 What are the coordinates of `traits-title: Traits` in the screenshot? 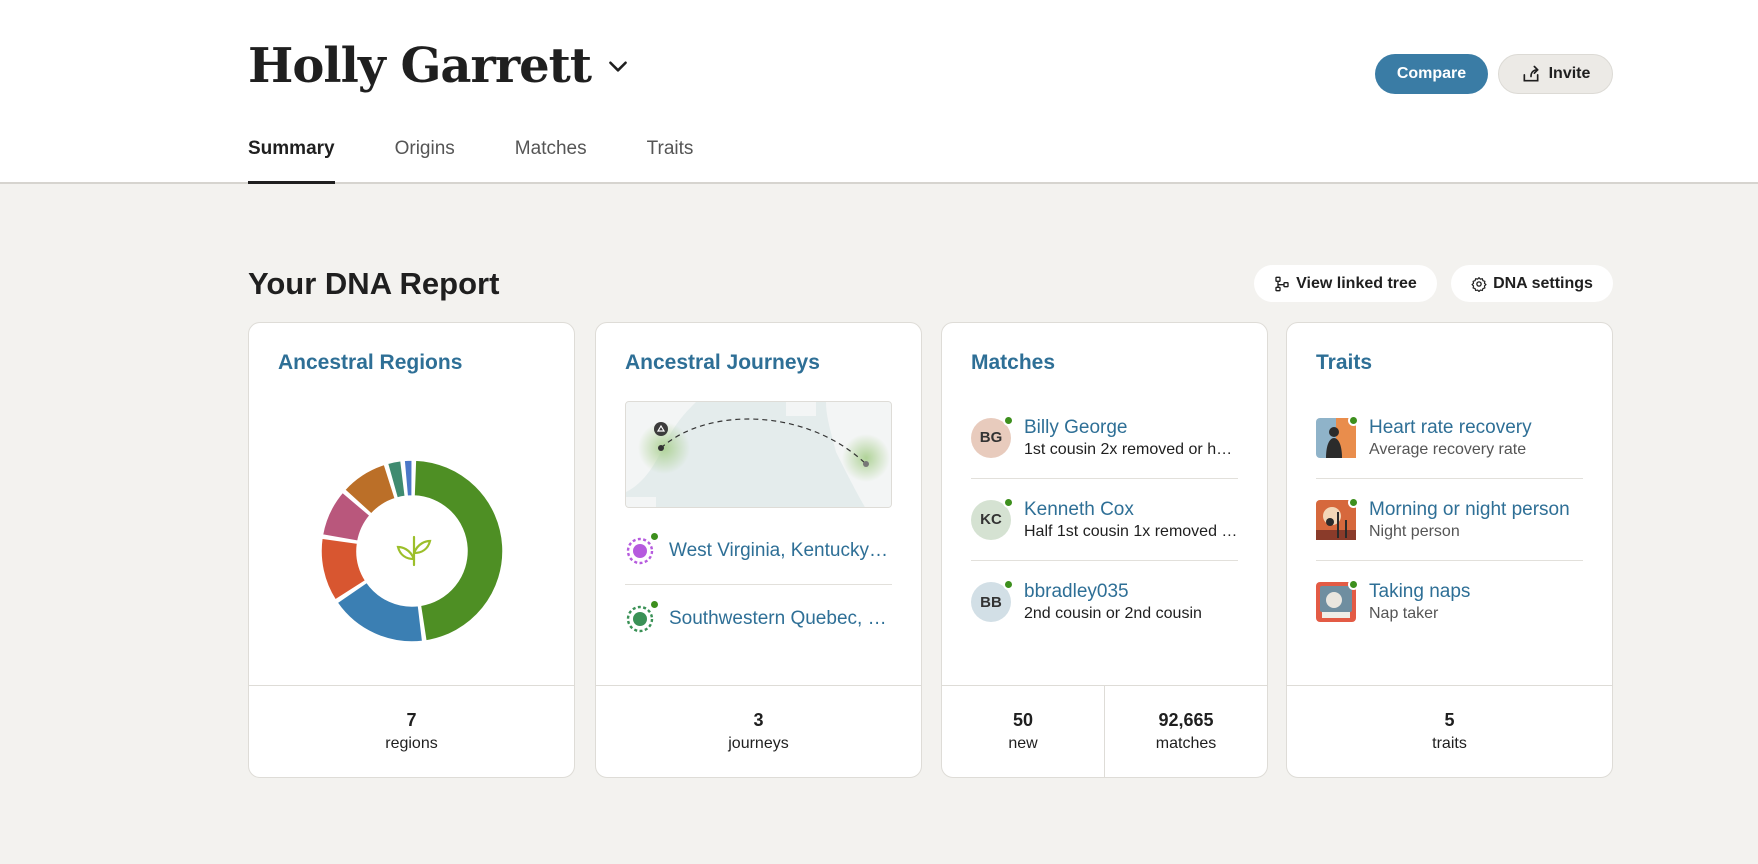 It's located at (1344, 362).